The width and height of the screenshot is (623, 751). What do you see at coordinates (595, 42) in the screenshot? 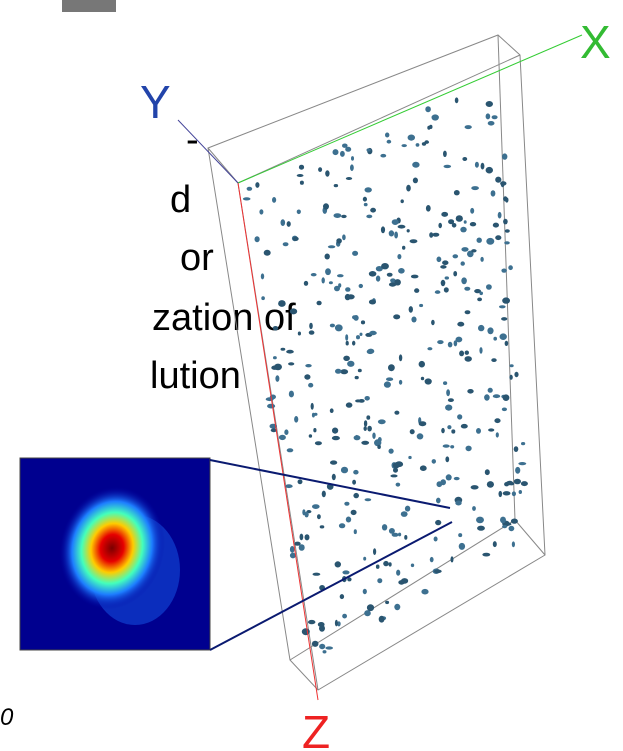
I see `axis-label-x: X` at bounding box center [595, 42].